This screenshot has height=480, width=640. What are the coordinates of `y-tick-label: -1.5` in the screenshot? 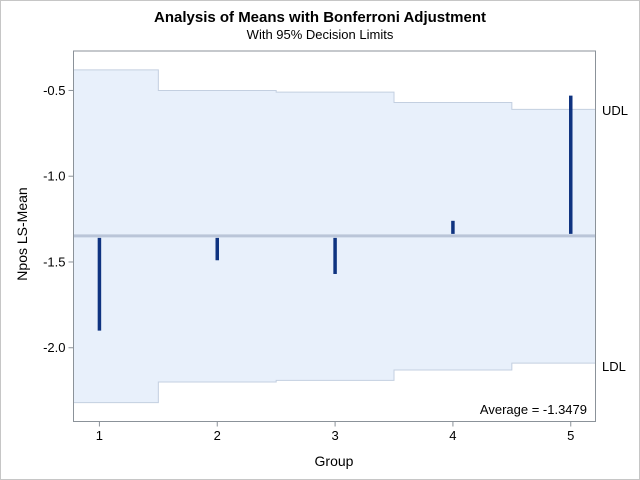 It's located at (54, 261).